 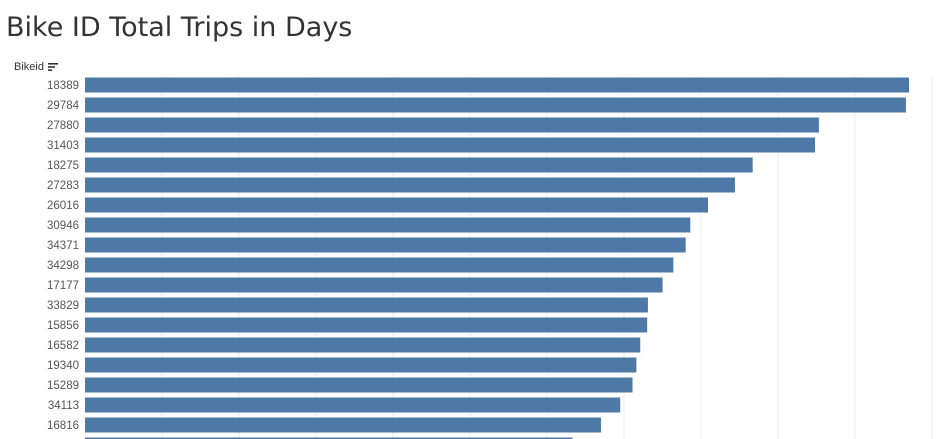 What do you see at coordinates (63, 166) in the screenshot?
I see `category-label: 18275` at bounding box center [63, 166].